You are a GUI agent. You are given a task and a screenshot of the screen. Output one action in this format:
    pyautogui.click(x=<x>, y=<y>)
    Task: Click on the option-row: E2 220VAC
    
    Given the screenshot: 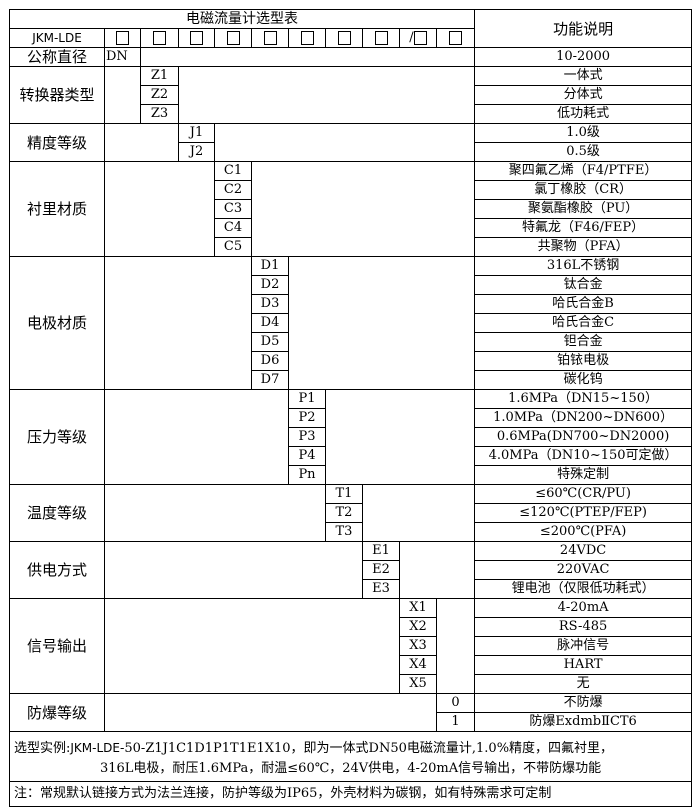 What is the action you would take?
    pyautogui.click(x=351, y=570)
    